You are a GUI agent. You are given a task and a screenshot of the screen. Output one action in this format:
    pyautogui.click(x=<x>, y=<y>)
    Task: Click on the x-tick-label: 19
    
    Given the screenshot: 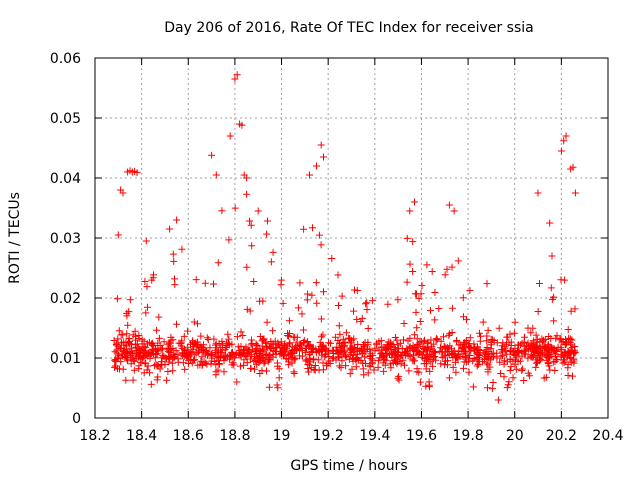 What is the action you would take?
    pyautogui.click(x=282, y=436)
    